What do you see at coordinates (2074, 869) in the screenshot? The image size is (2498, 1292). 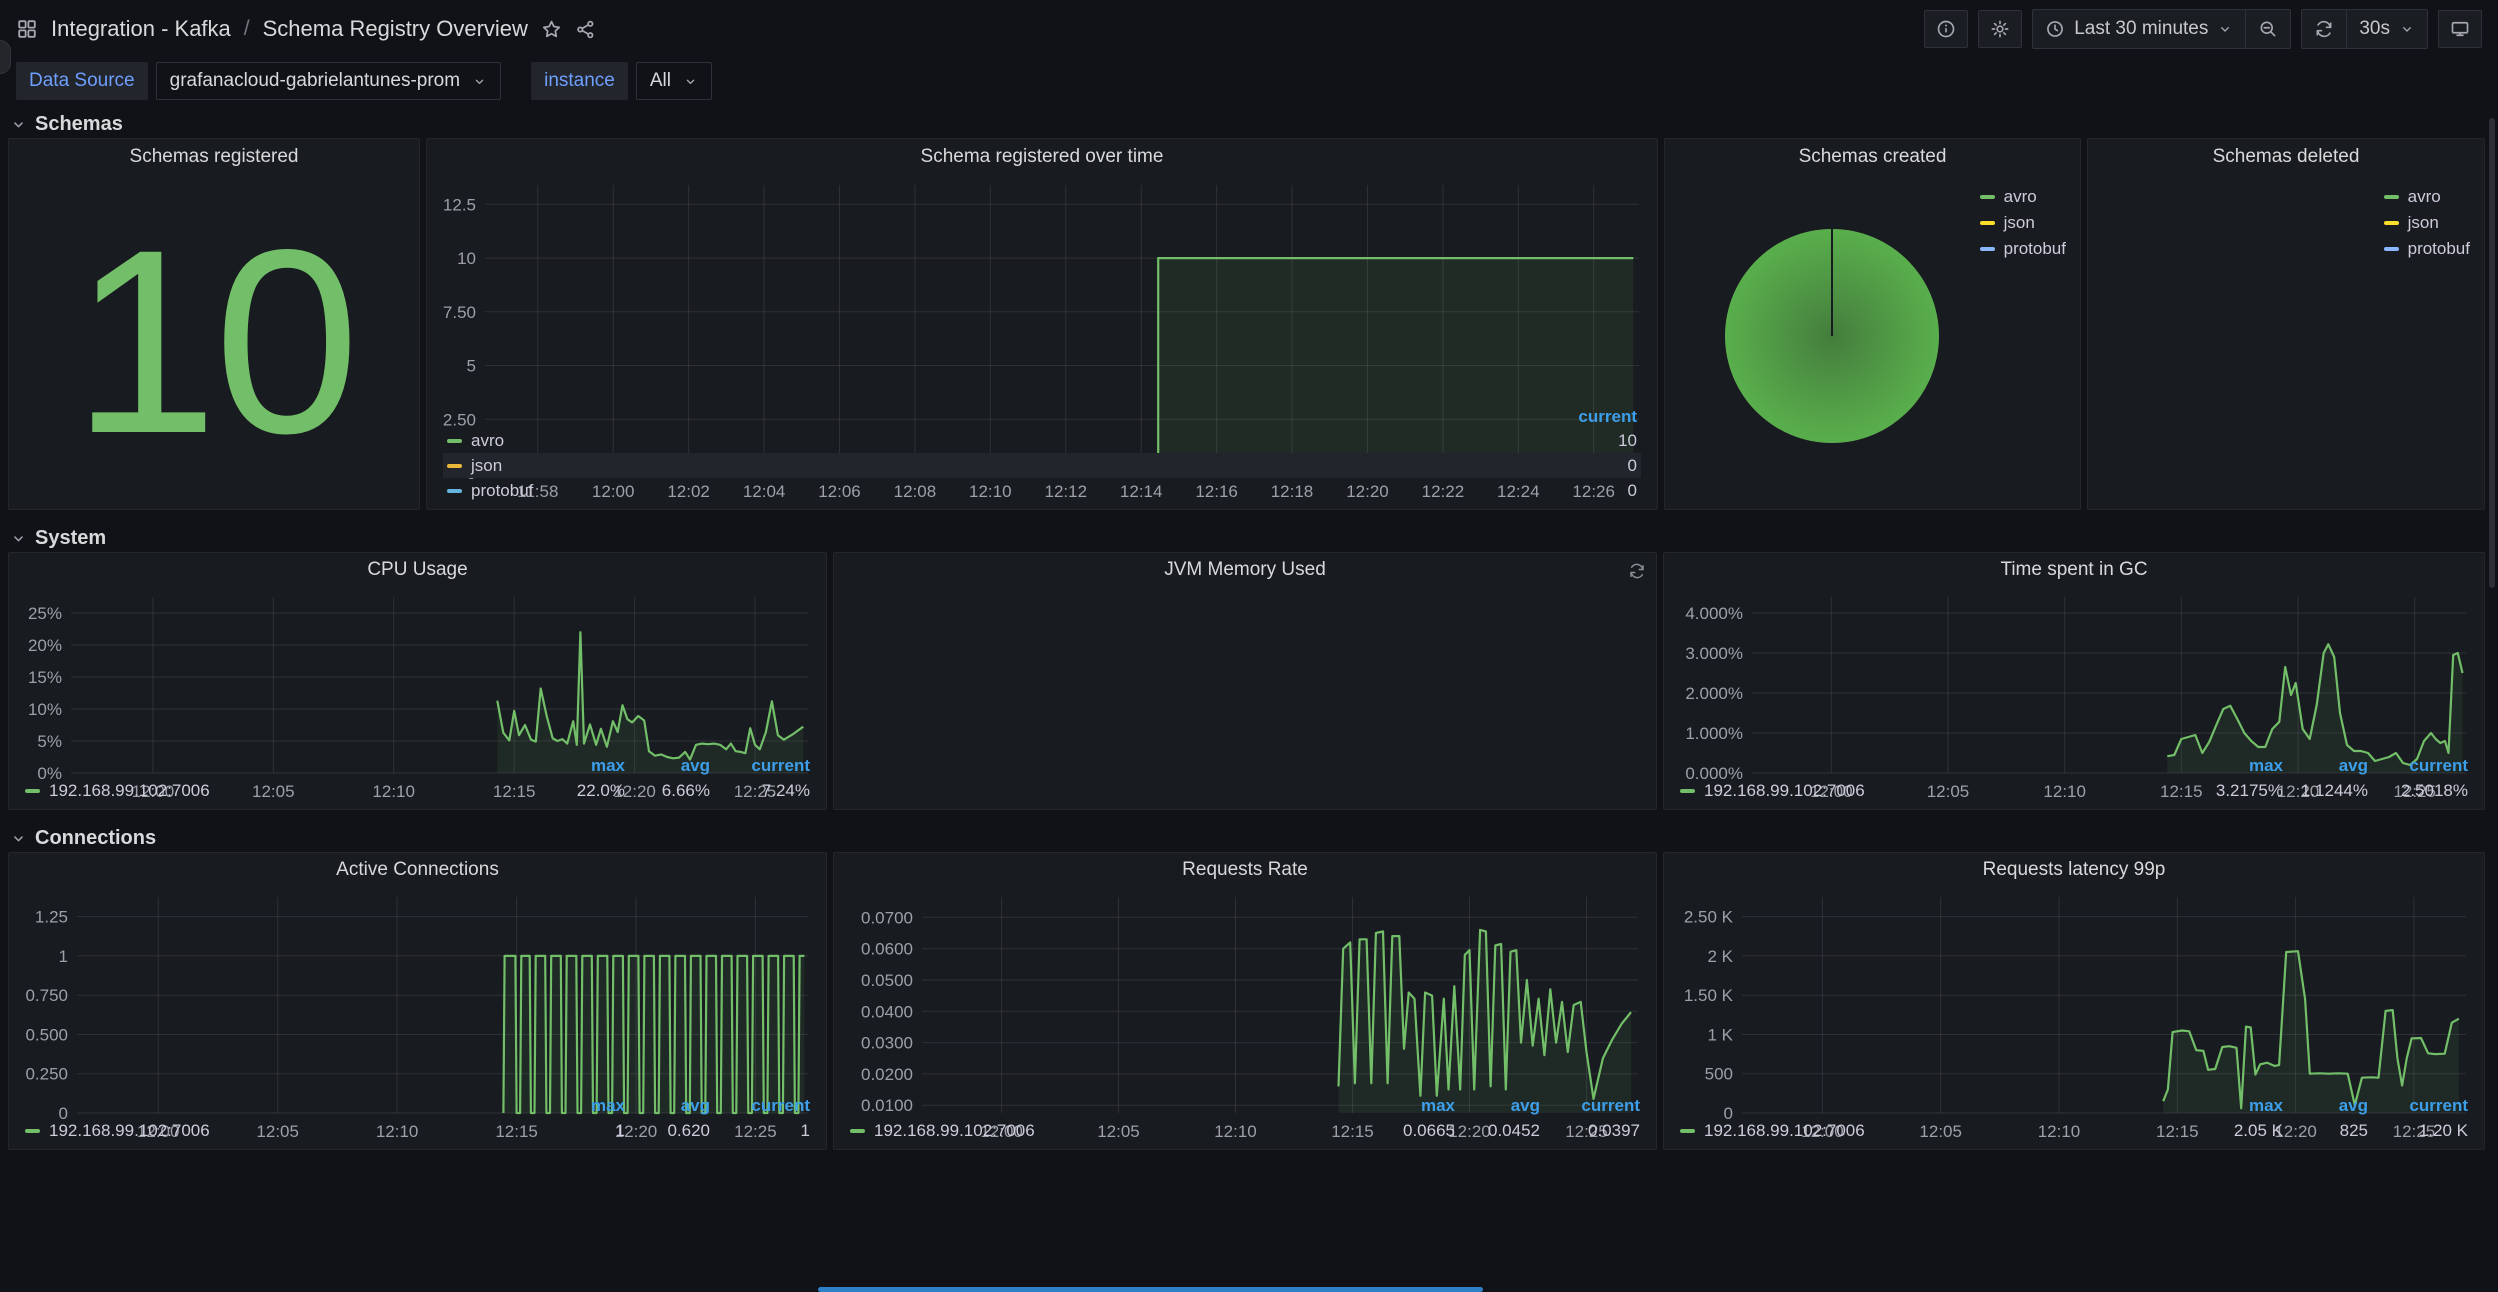 I see `panel-title: Requests latency 99p` at bounding box center [2074, 869].